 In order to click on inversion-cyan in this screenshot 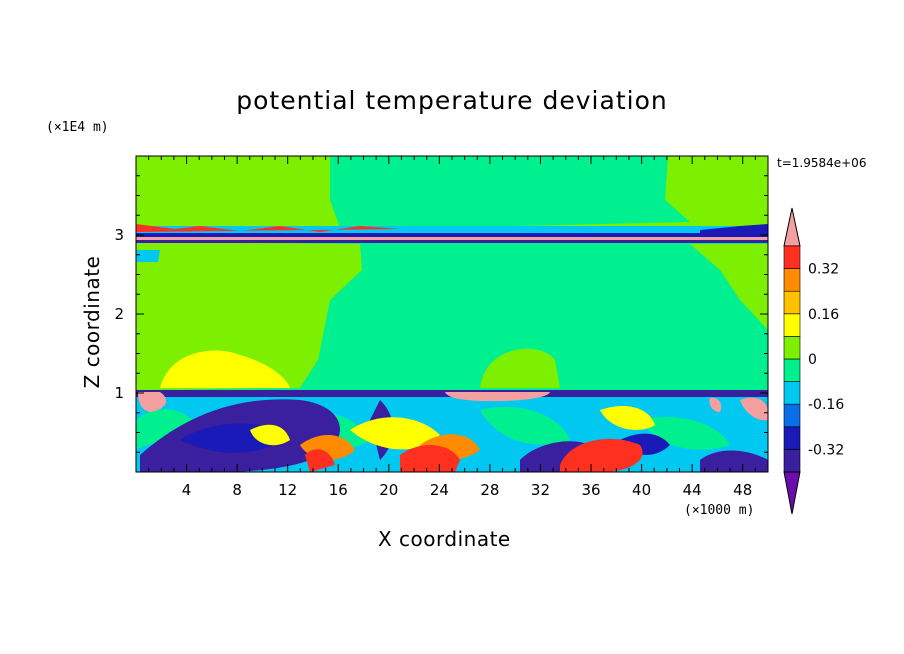, I will do `click(452, 230)`.